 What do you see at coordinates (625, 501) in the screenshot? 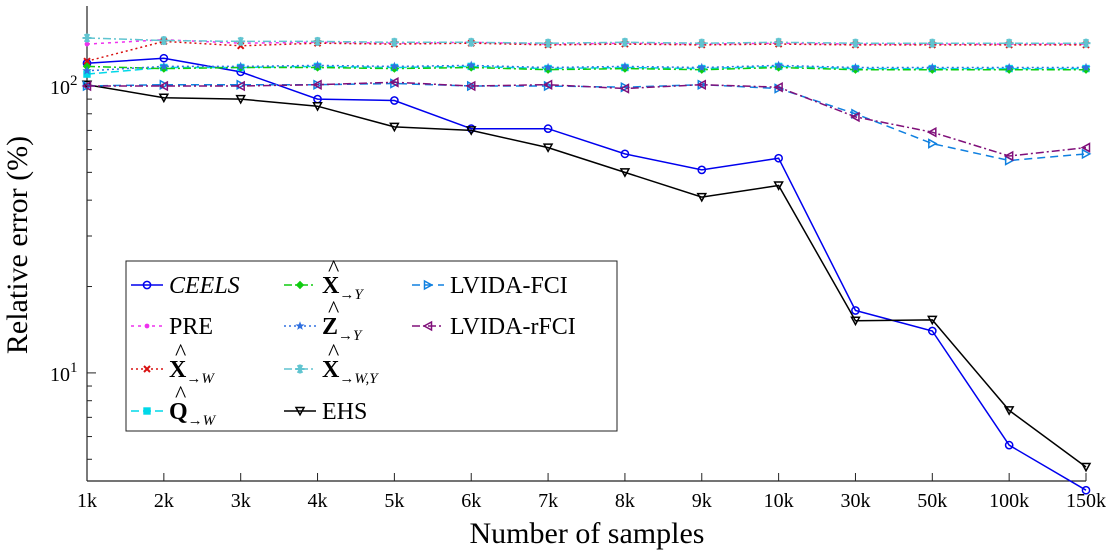
I see `x-tick-label: 8k` at bounding box center [625, 501].